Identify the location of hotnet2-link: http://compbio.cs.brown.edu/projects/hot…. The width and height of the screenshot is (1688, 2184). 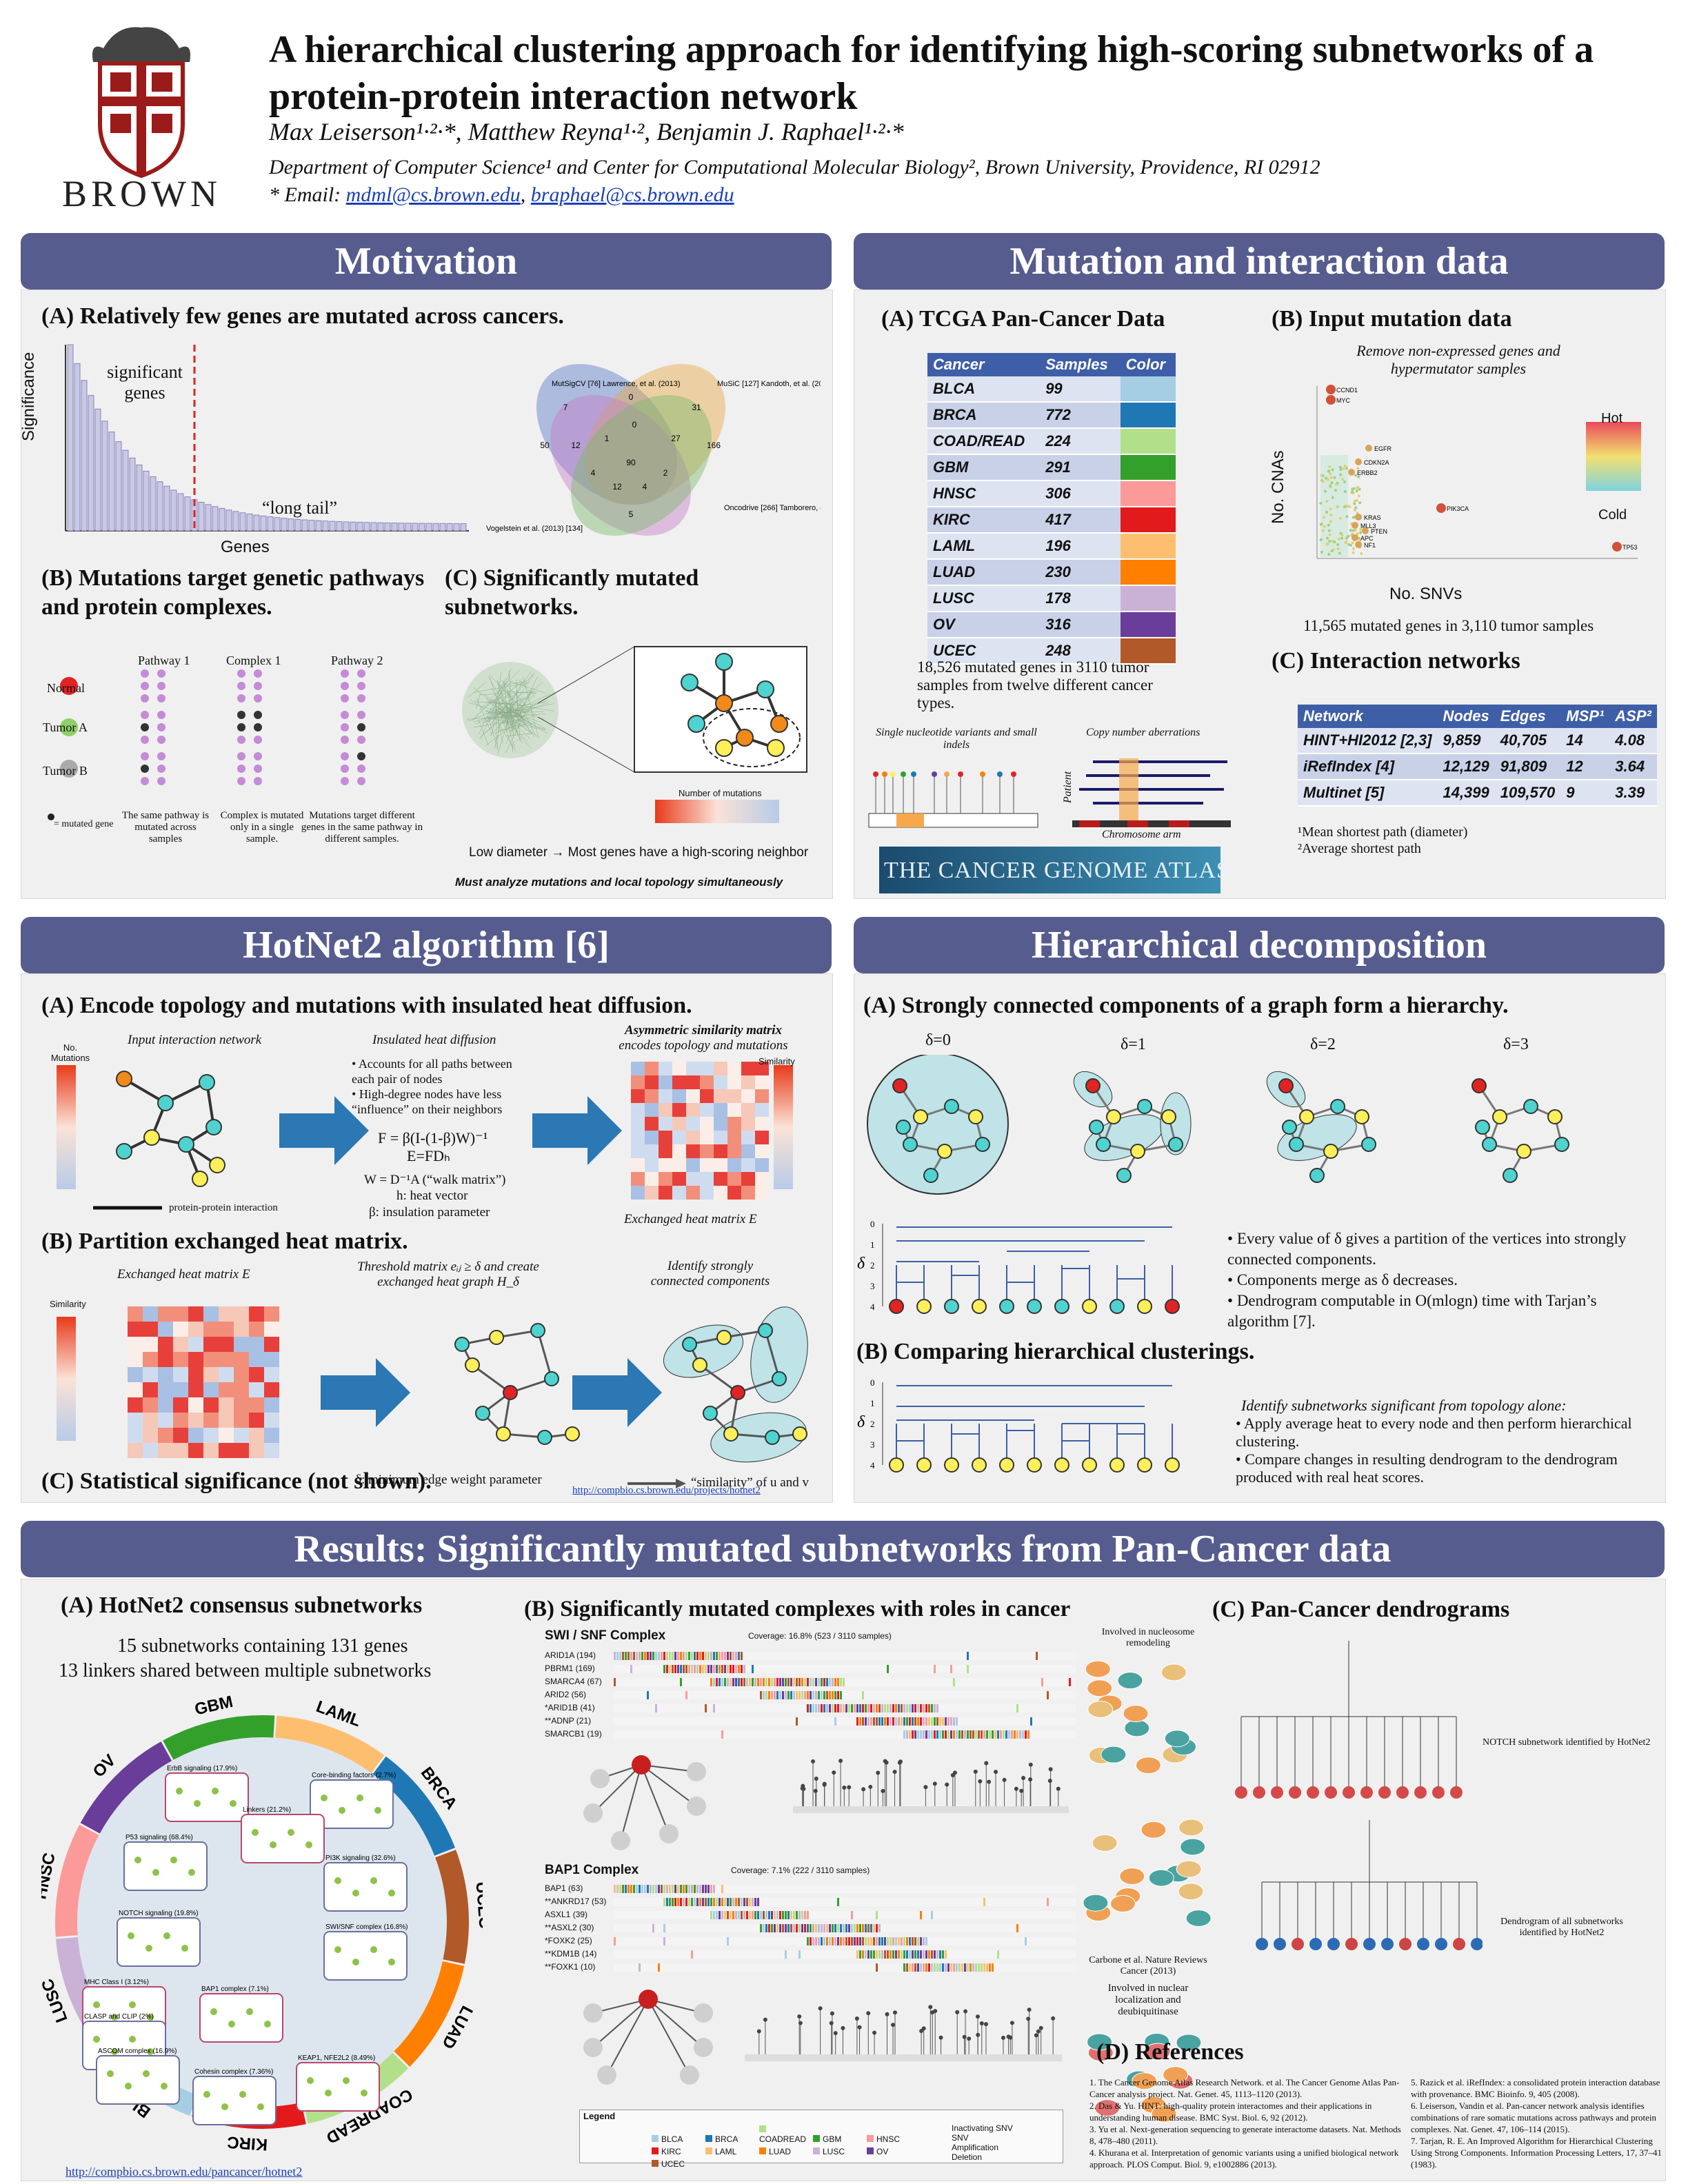
(666, 1490).